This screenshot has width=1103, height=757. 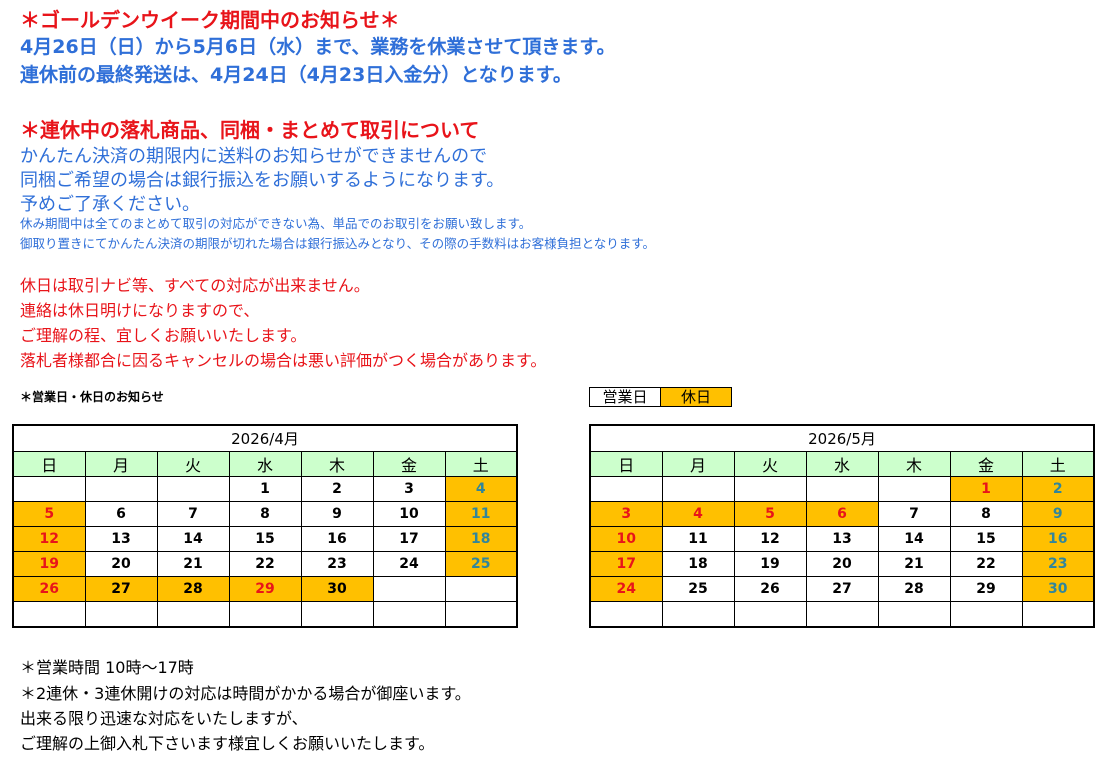 What do you see at coordinates (193, 514) in the screenshot?
I see `day-cell: 7` at bounding box center [193, 514].